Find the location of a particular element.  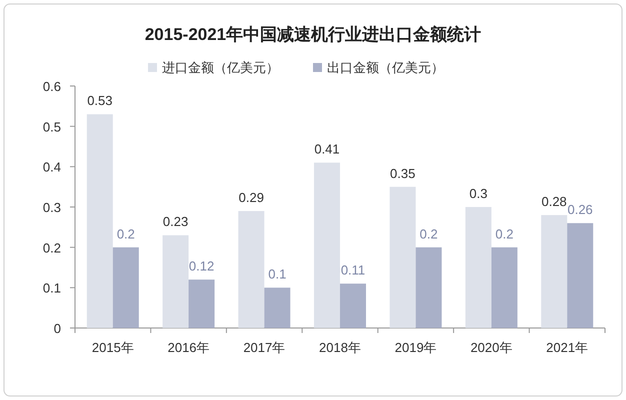

legend-label: 出口金额（亿美元） is located at coordinates (385, 67).